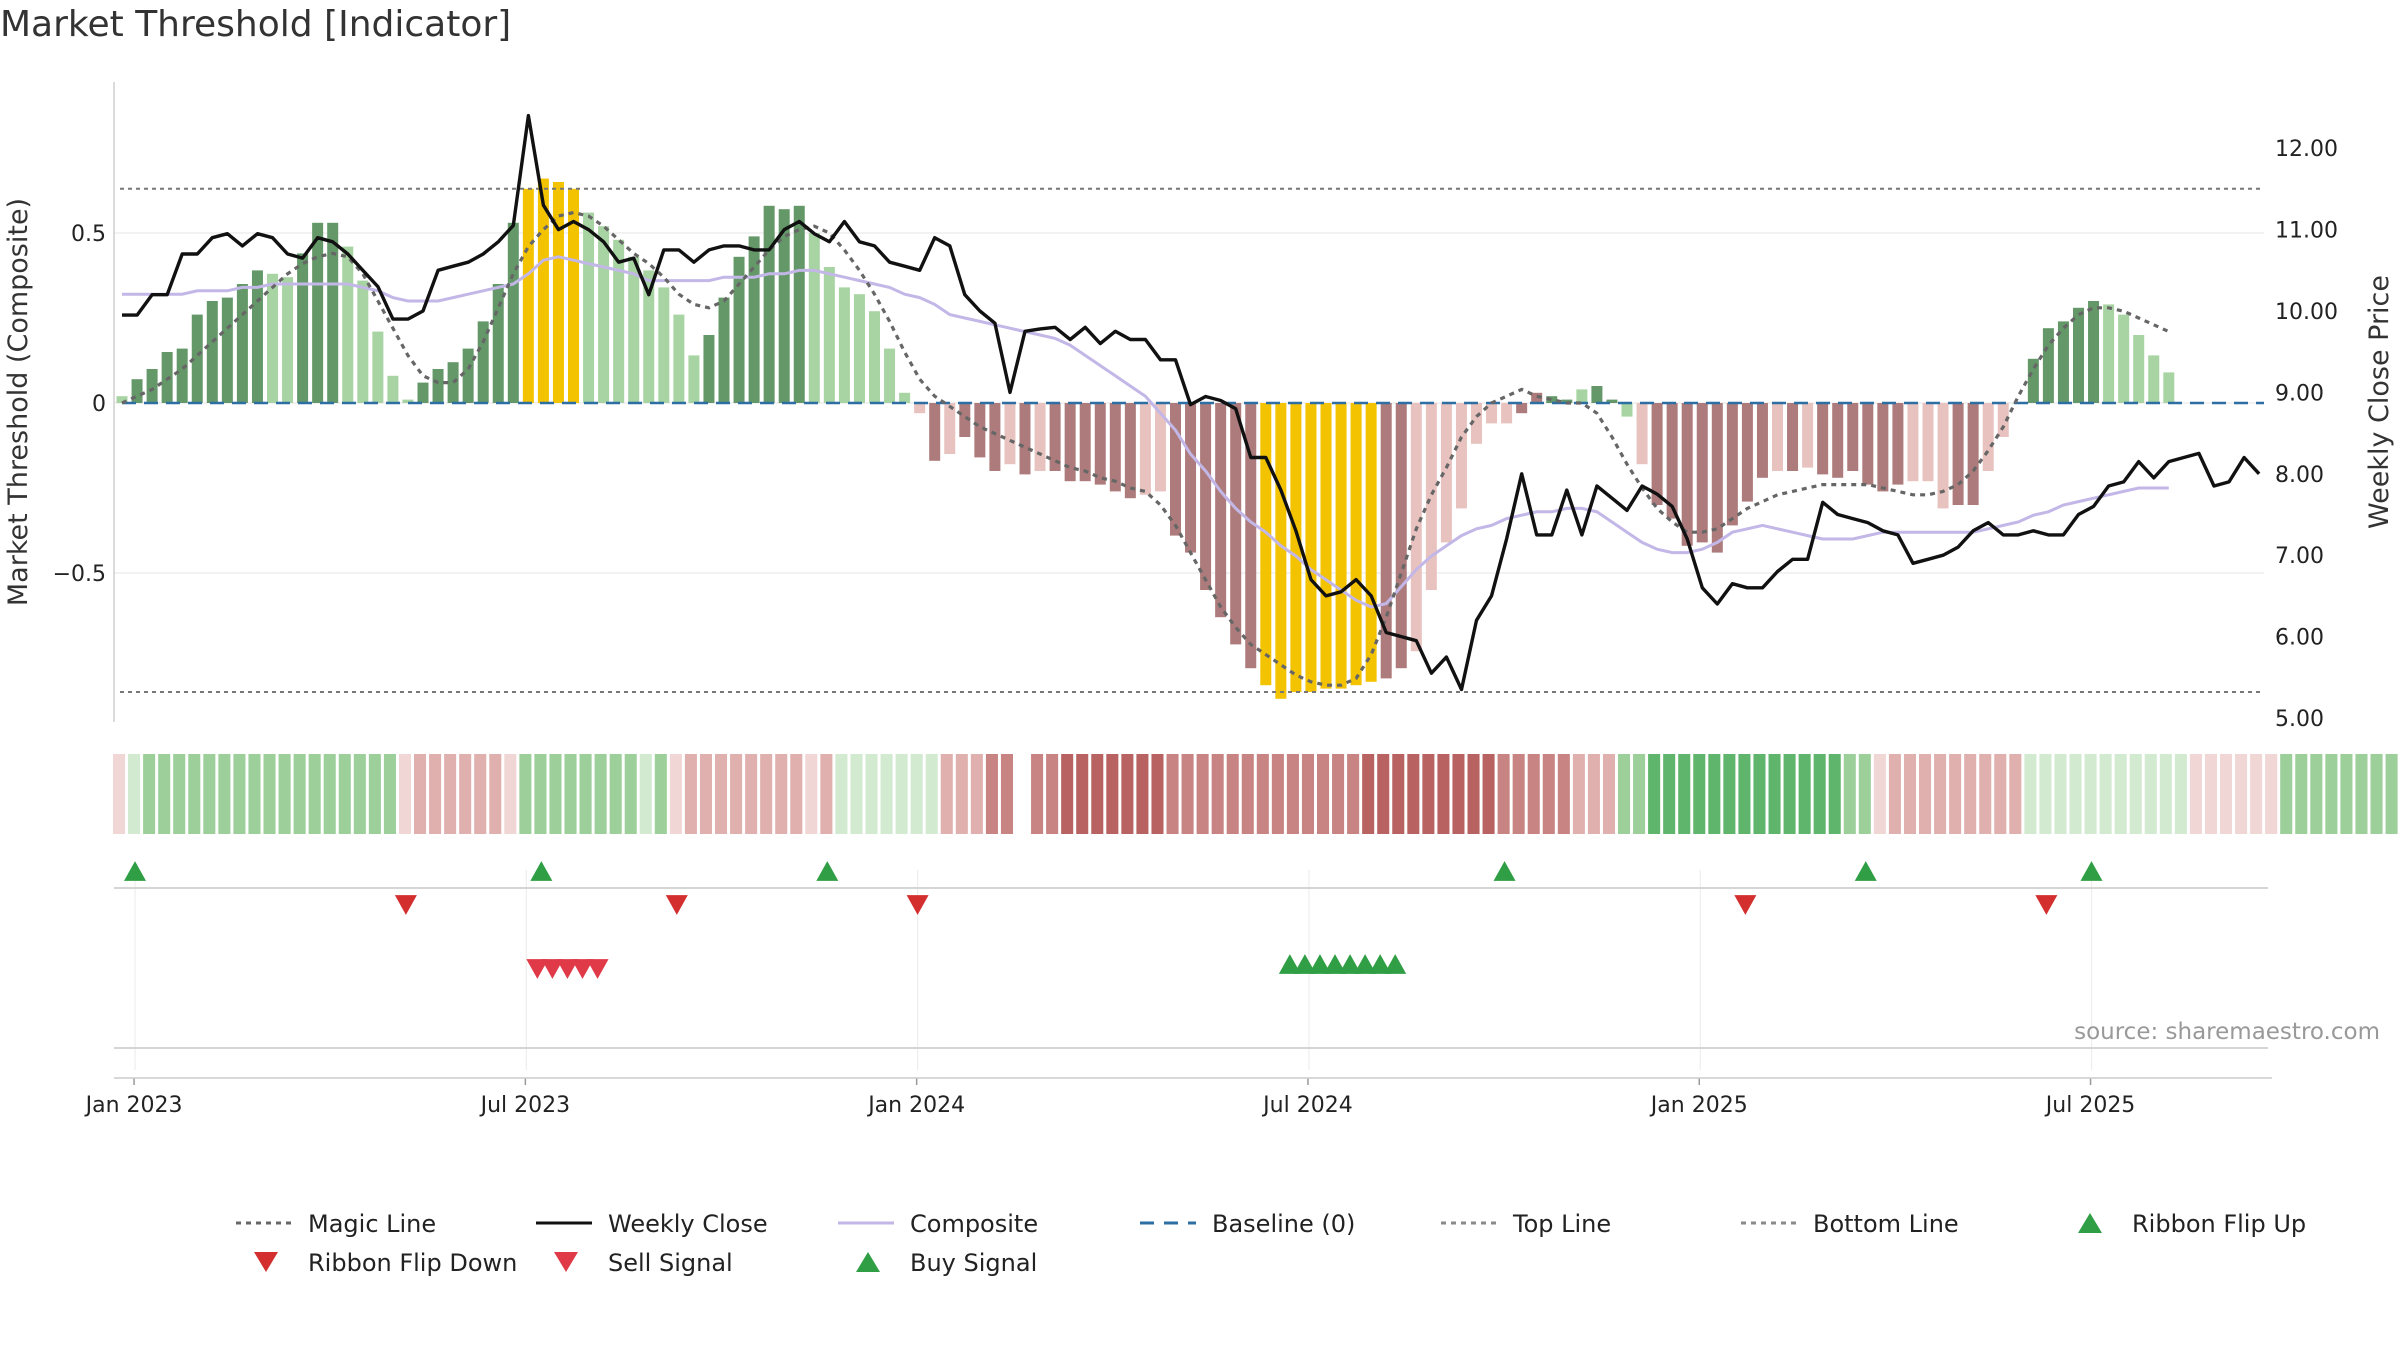  What do you see at coordinates (1698, 1105) in the screenshot?
I see `x-tick-label: Jan 2025` at bounding box center [1698, 1105].